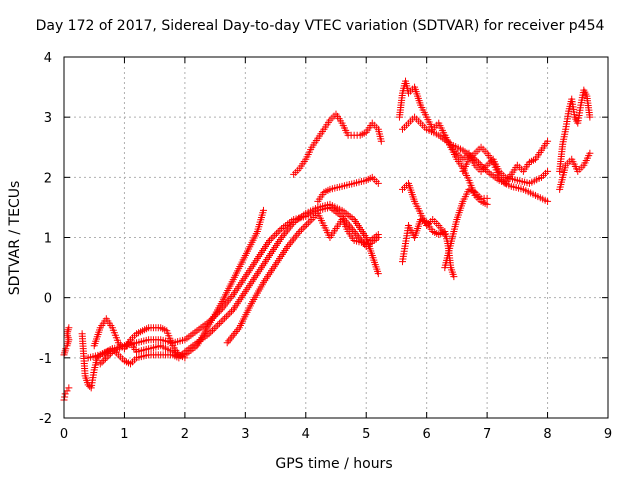  I want to click on x-axis-label: GPS time / hours, so click(334, 464).